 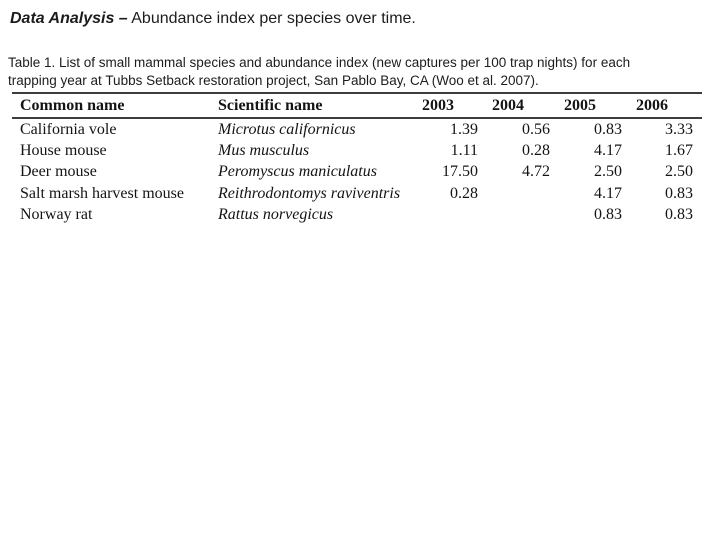 What do you see at coordinates (102, 193) in the screenshot?
I see `common-name-cell: Salt marsh harvest mouse` at bounding box center [102, 193].